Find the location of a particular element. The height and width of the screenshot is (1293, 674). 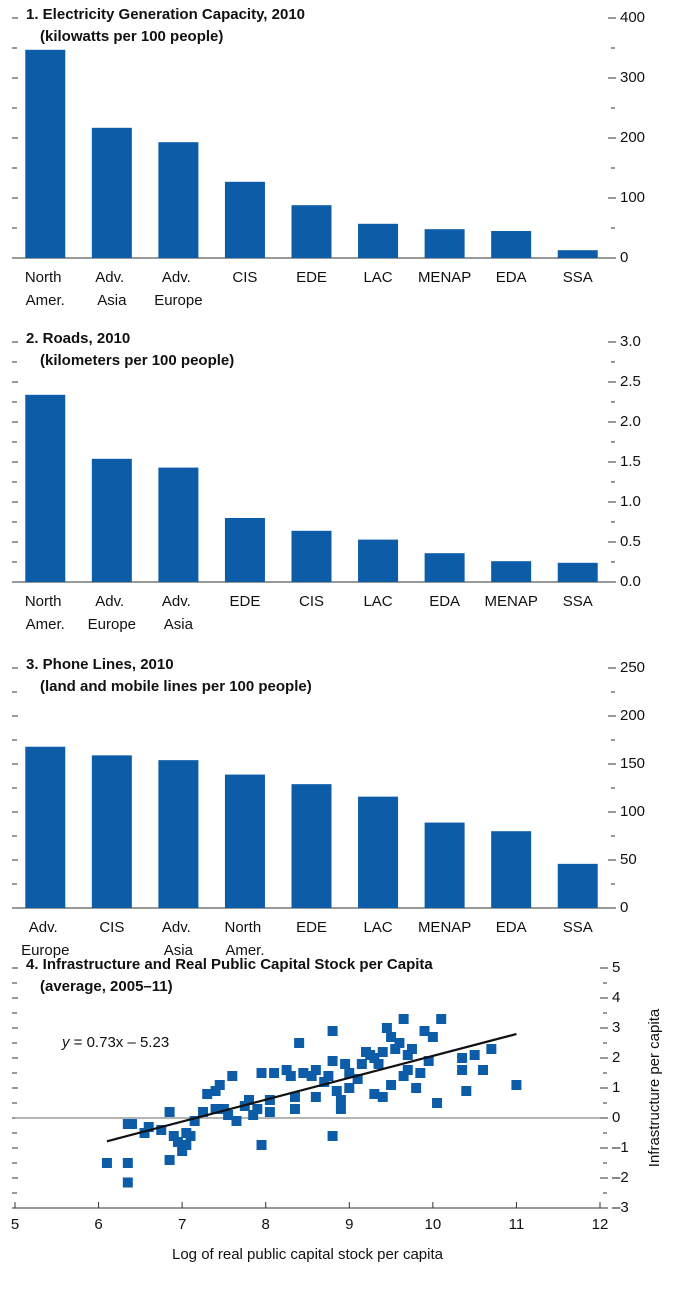

x-tick-label: 5 is located at coordinates (15, 1224).